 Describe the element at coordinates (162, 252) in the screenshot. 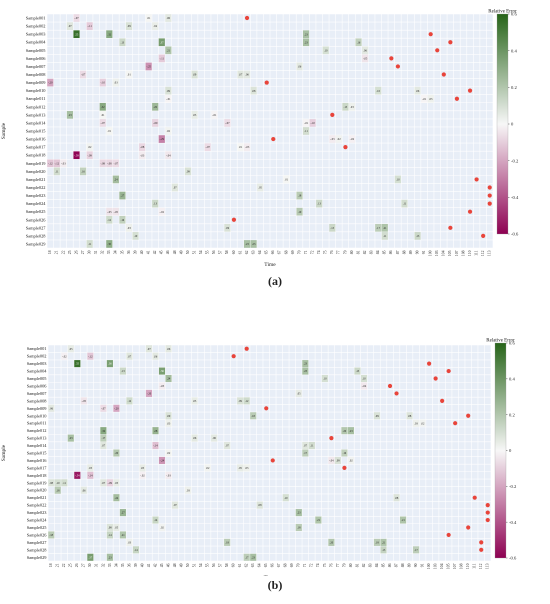

I see `heatmap-a-x-tick: 45` at that location.